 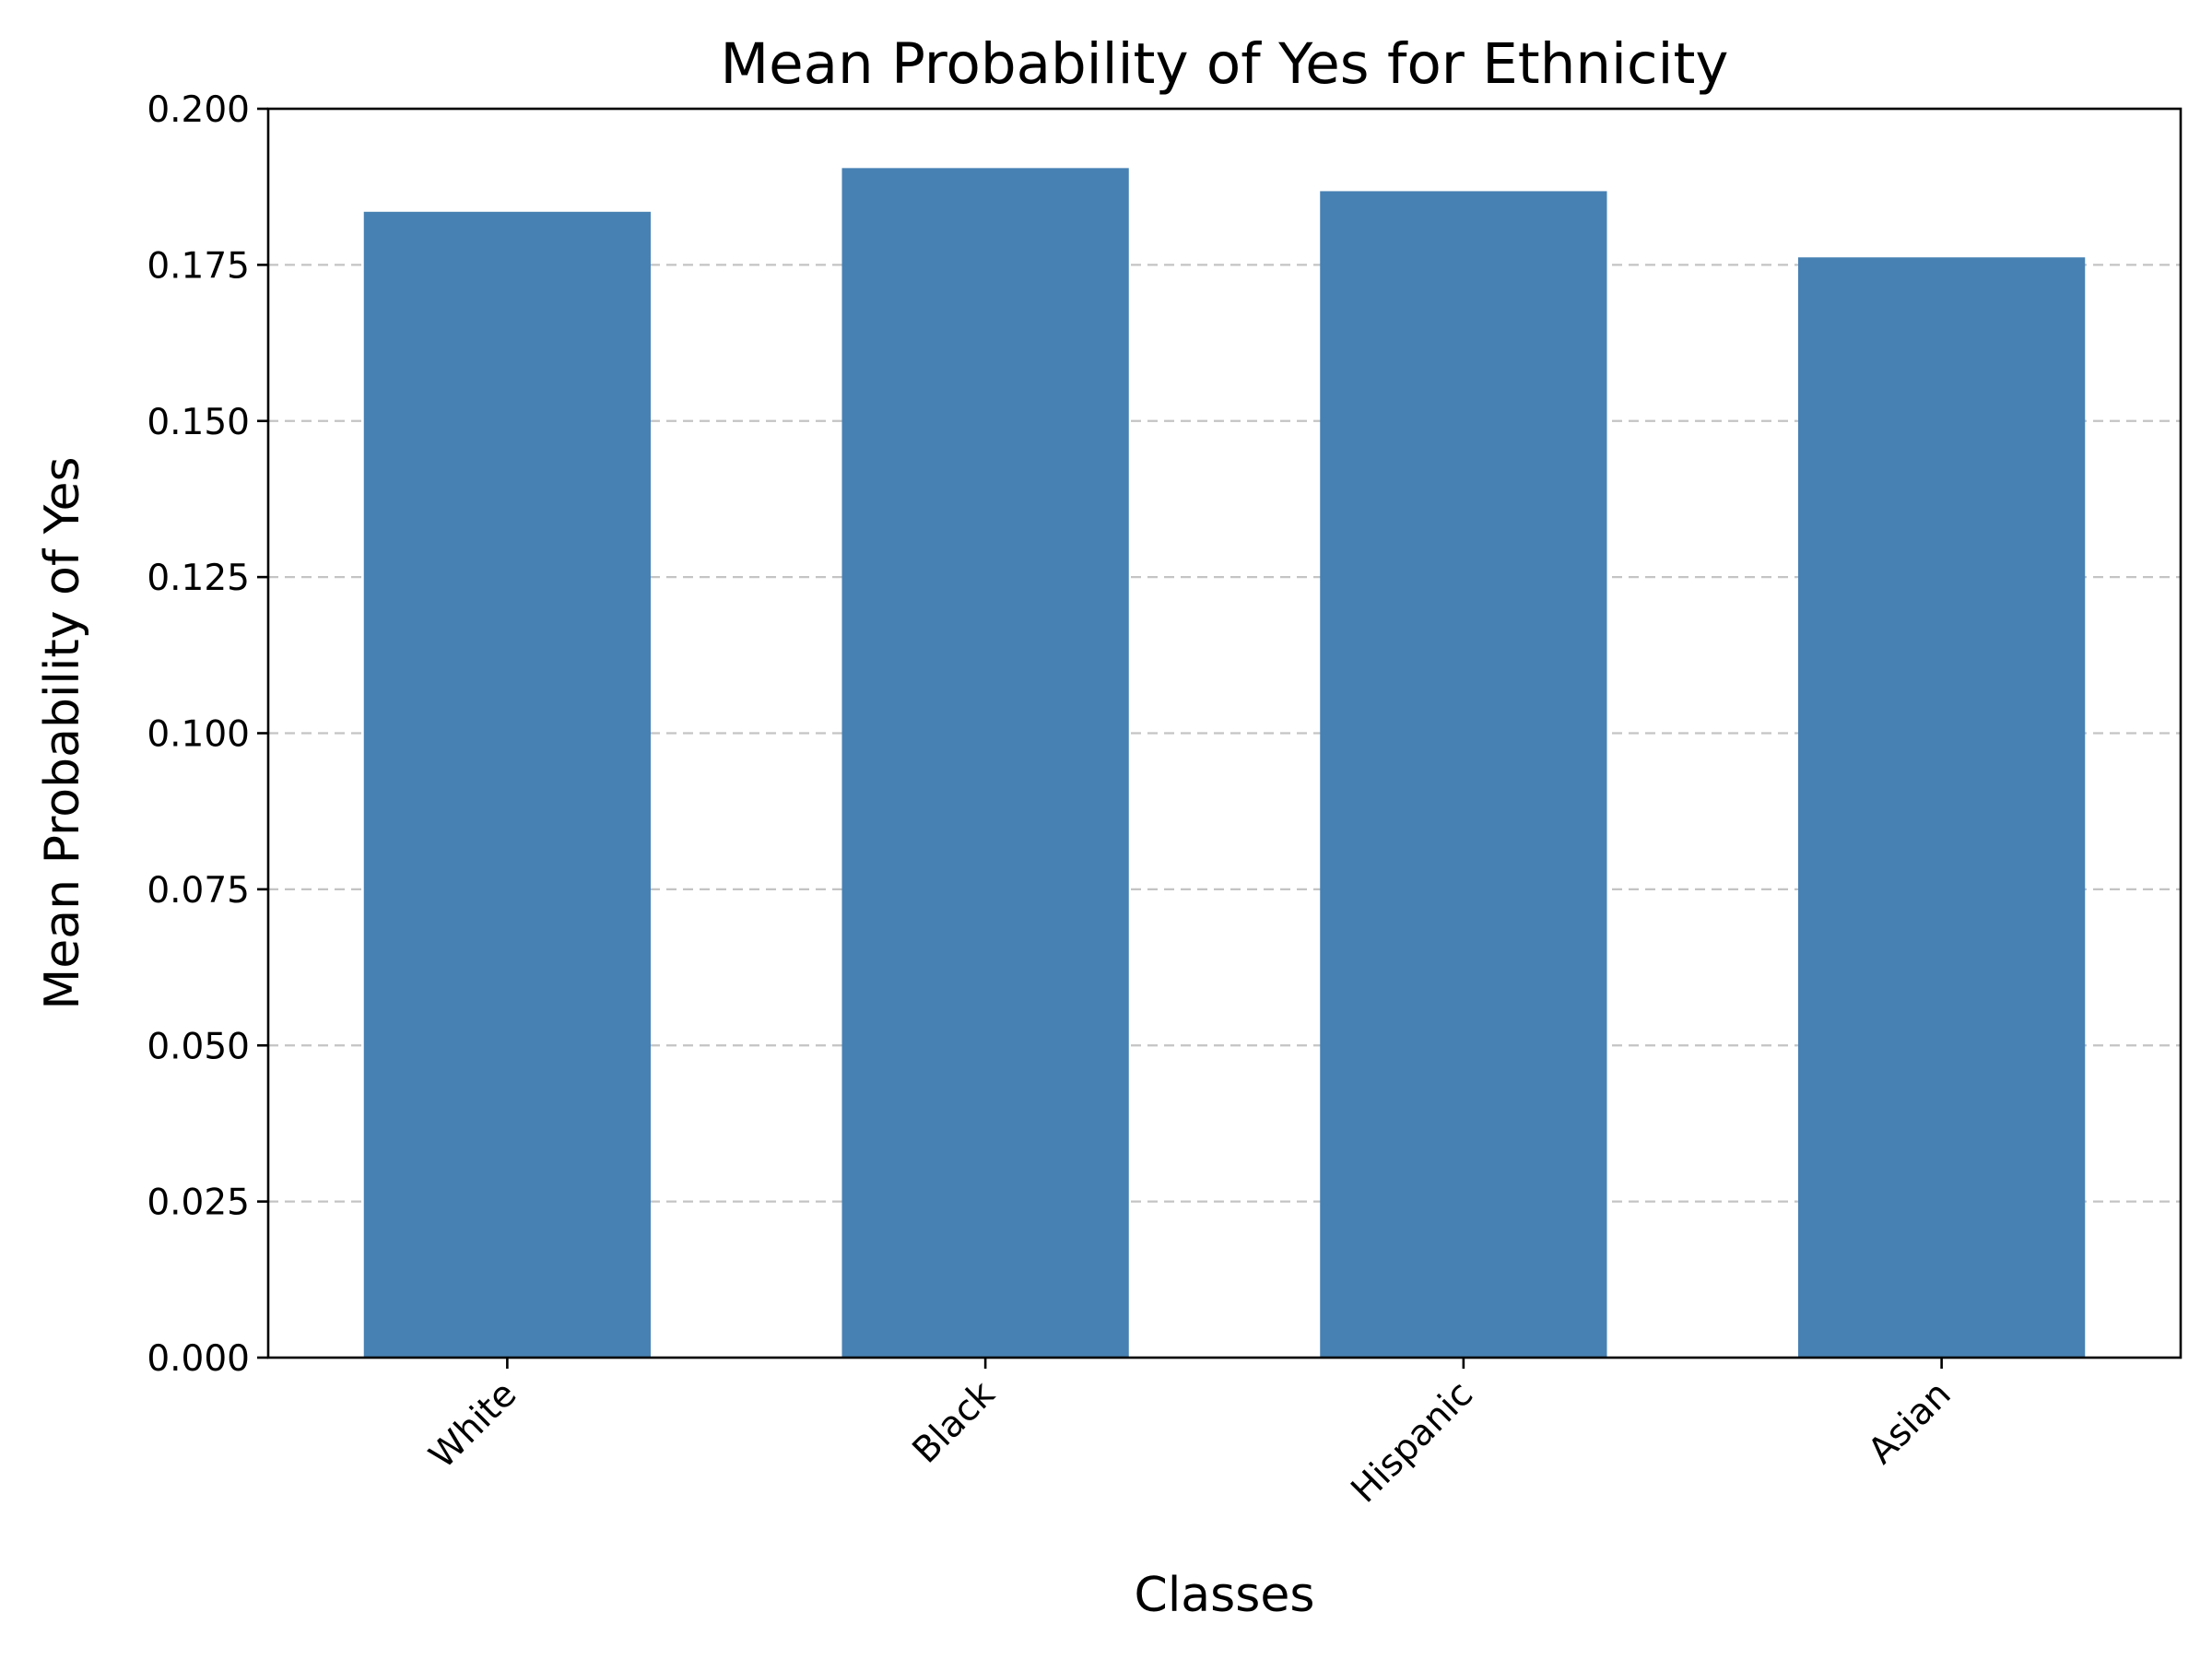 What do you see at coordinates (198, 422) in the screenshot?
I see `y-tick-label-6: 0.150` at bounding box center [198, 422].